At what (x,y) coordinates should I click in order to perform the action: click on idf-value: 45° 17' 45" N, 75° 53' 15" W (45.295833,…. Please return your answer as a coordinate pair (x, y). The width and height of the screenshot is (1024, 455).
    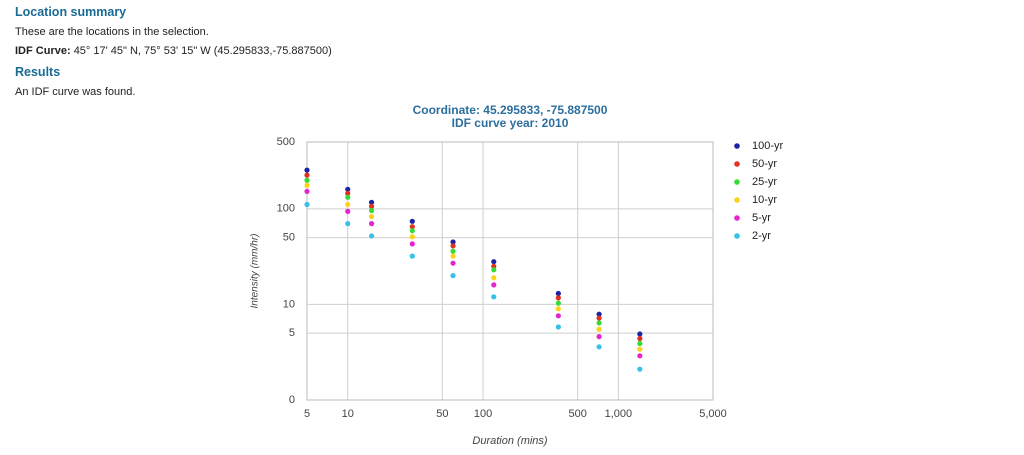
    Looking at the image, I should click on (202, 51).